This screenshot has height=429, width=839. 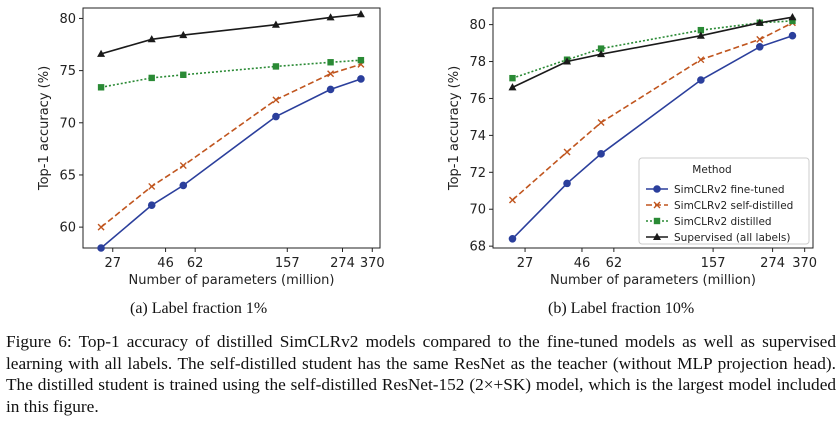 I want to click on series-b-simclrv2-distilled, so click(x=652, y=49).